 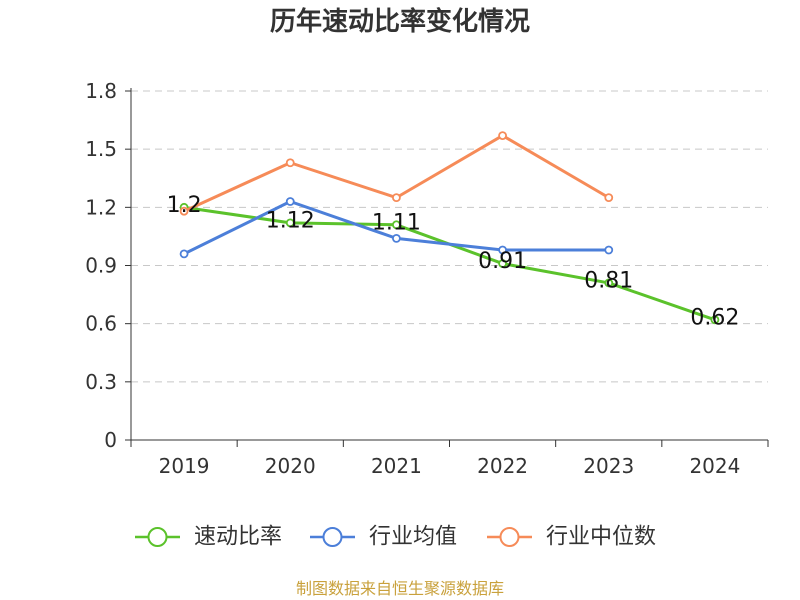 I want to click on legend-item-industry-median: 行业中位数, so click(x=571, y=537).